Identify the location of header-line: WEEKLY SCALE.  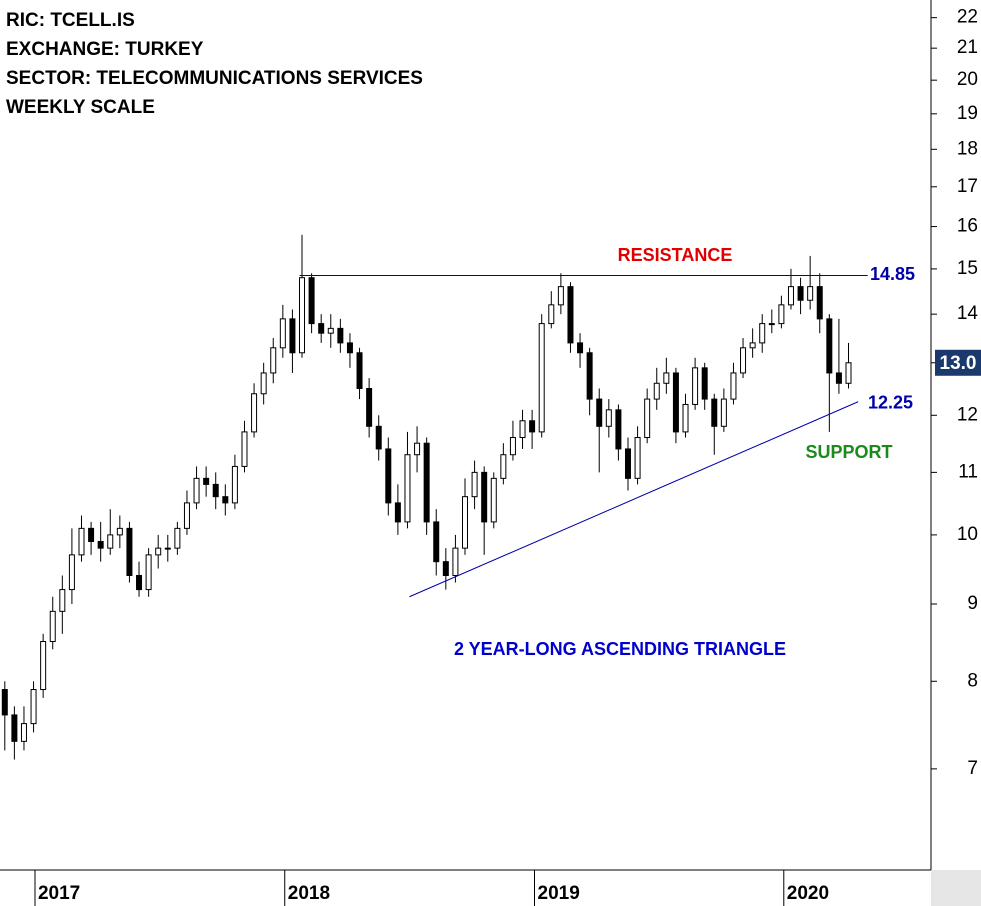
(80, 107).